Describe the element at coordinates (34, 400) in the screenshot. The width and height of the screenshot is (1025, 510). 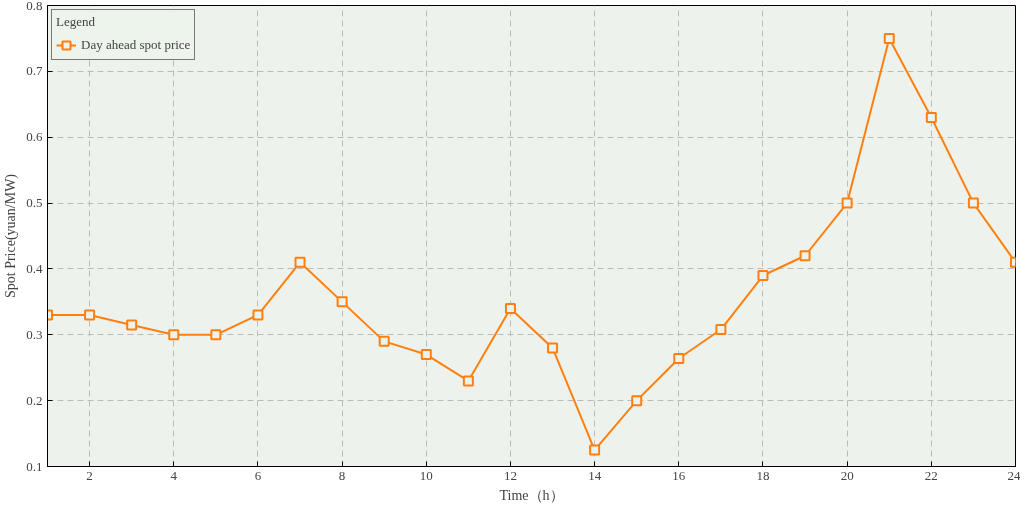
I see `y-tick-label: 0.2` at that location.